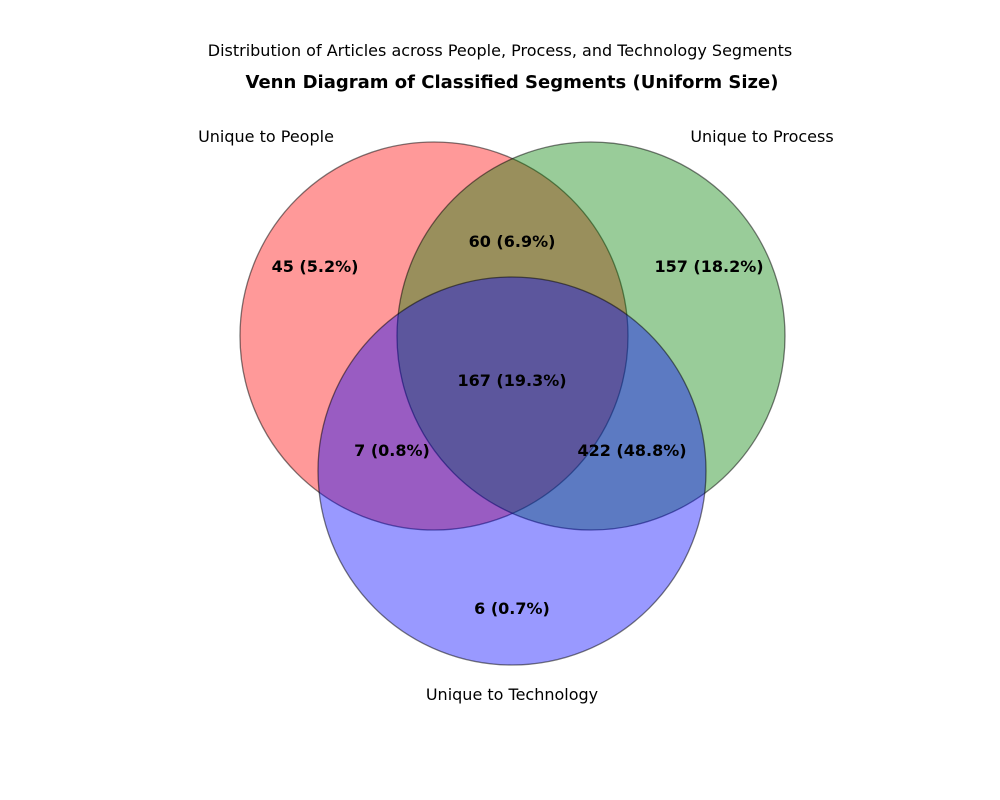 This screenshot has height=800, width=1000. What do you see at coordinates (512, 608) in the screenshot?
I see `technology-only-label: 6 (0.7%)` at bounding box center [512, 608].